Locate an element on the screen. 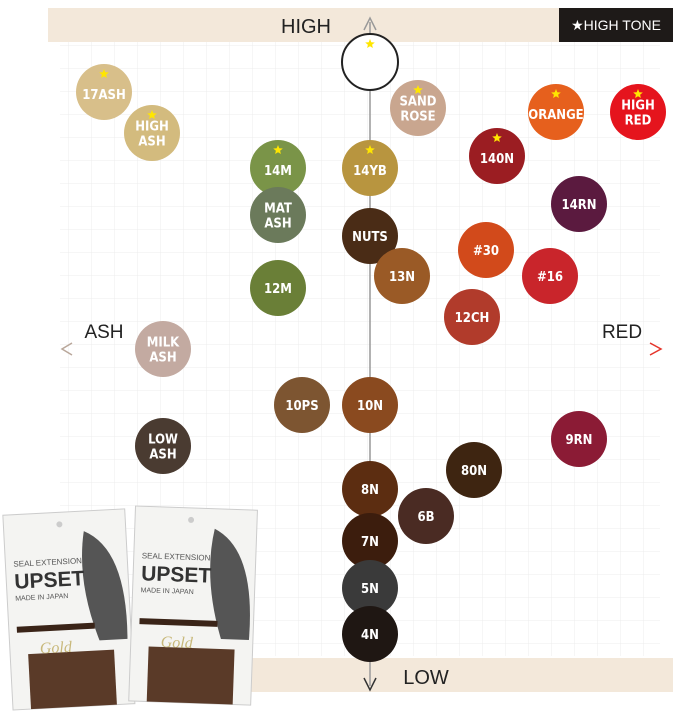  axis-right: RED is located at coordinates (622, 332).